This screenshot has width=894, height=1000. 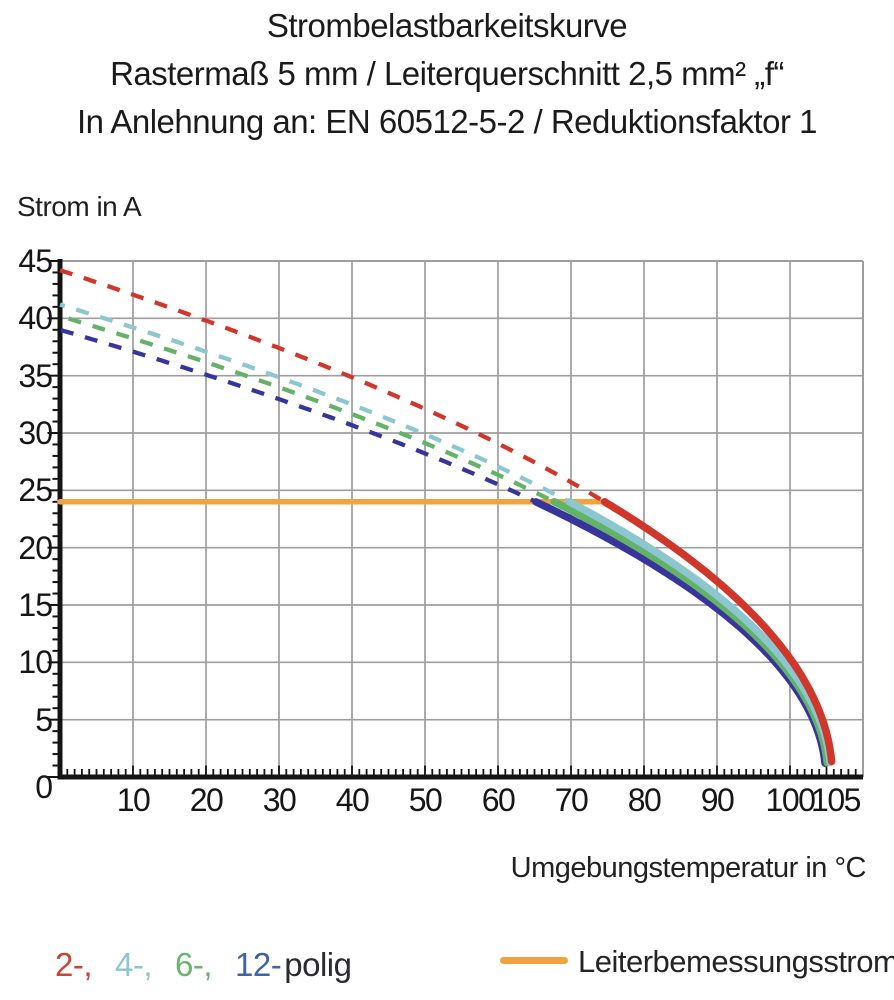 What do you see at coordinates (194, 964) in the screenshot?
I see `legend-series-6-polig: 6-,` at bounding box center [194, 964].